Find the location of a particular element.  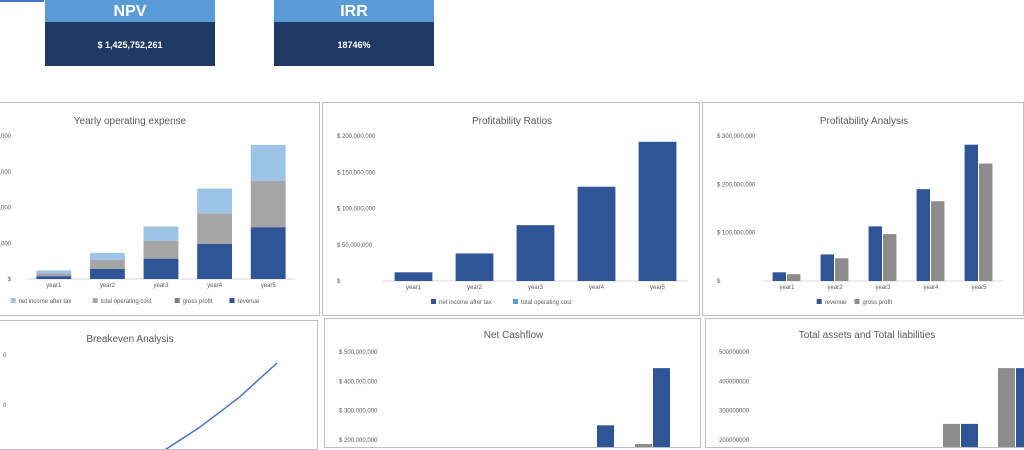

irr-value: 18746% is located at coordinates (354, 44).